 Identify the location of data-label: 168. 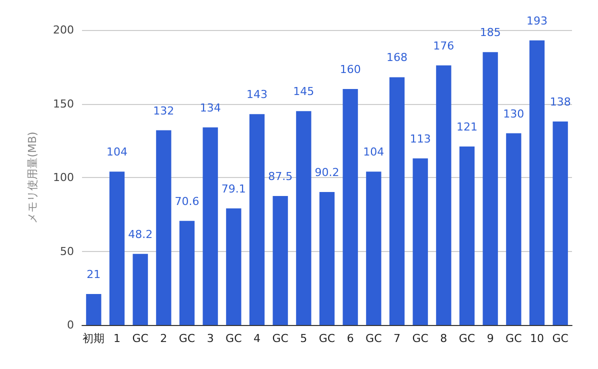
(397, 57).